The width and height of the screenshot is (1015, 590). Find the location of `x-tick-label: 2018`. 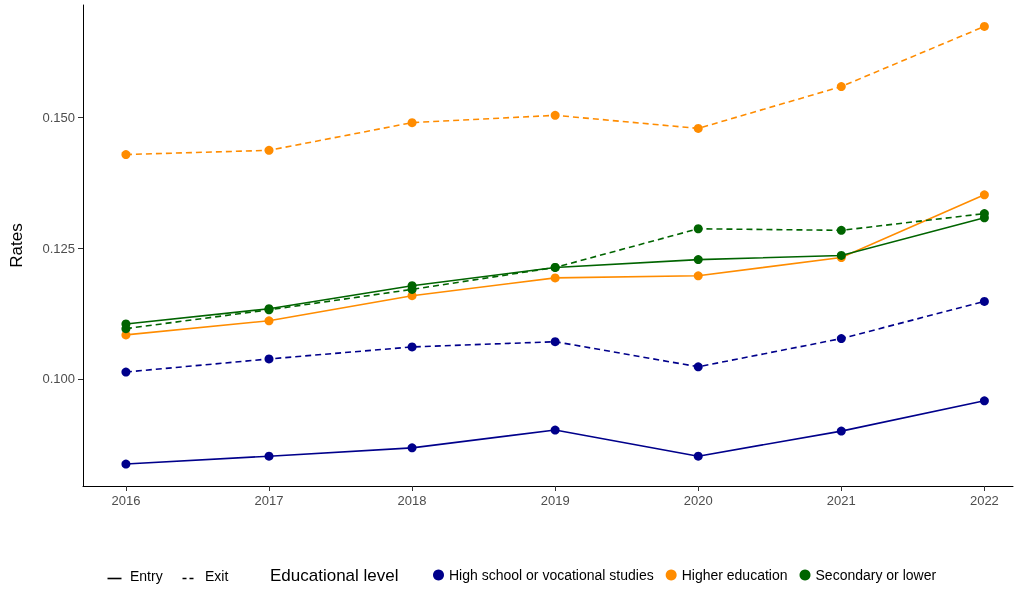

x-tick-label: 2018 is located at coordinates (412, 500).